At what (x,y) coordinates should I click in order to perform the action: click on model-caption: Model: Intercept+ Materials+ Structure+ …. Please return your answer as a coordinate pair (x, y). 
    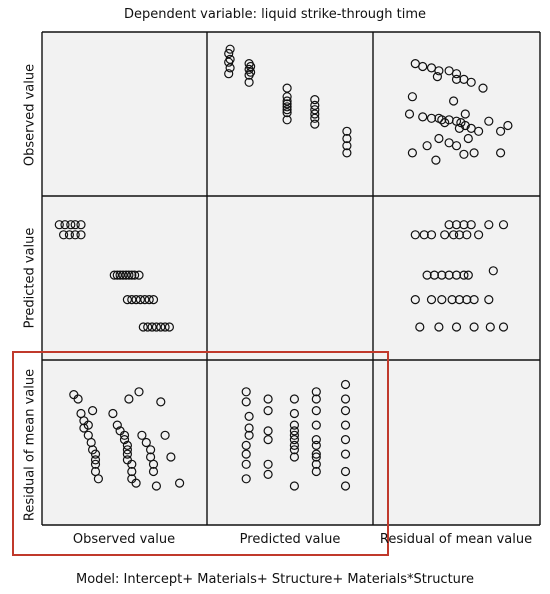
    Looking at the image, I should click on (275, 579).